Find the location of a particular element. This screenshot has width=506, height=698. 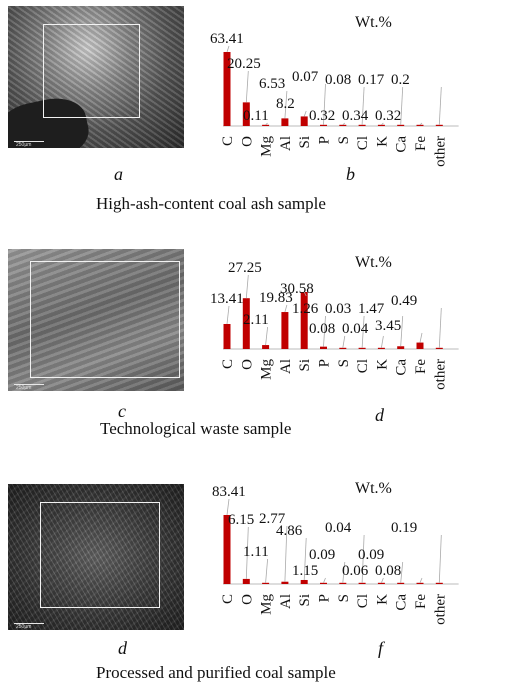

sem-image-a: 250µm is located at coordinates (96, 77).